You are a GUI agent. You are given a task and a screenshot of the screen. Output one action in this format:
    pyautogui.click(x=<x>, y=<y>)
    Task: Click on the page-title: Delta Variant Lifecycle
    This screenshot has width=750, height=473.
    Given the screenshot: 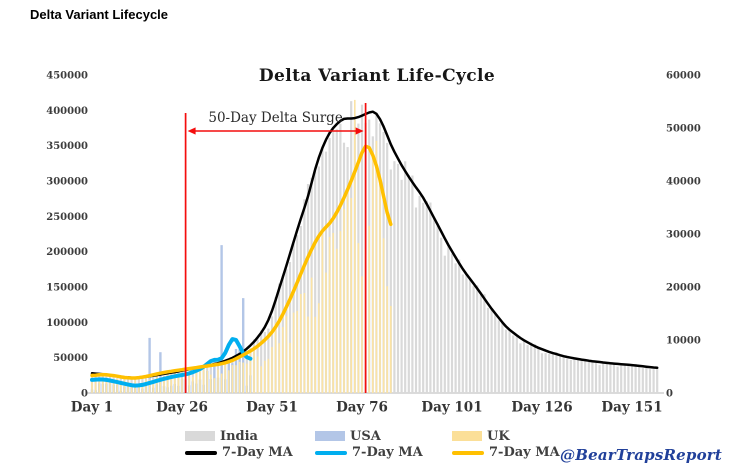 What is the action you would take?
    pyautogui.click(x=99, y=14)
    